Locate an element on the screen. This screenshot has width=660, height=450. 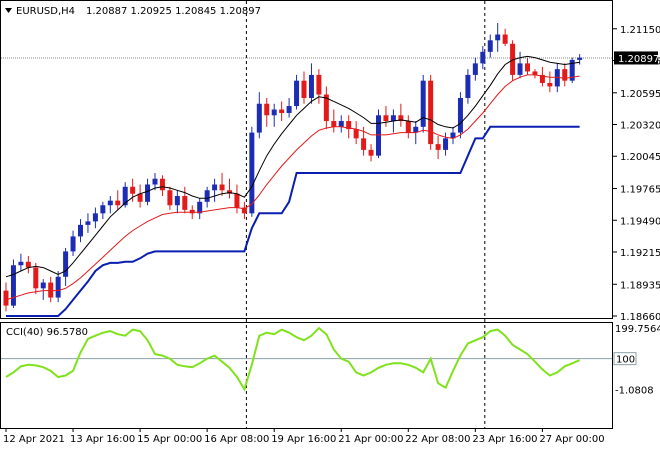
price-tick-label: 1.18935 is located at coordinates (640, 285).